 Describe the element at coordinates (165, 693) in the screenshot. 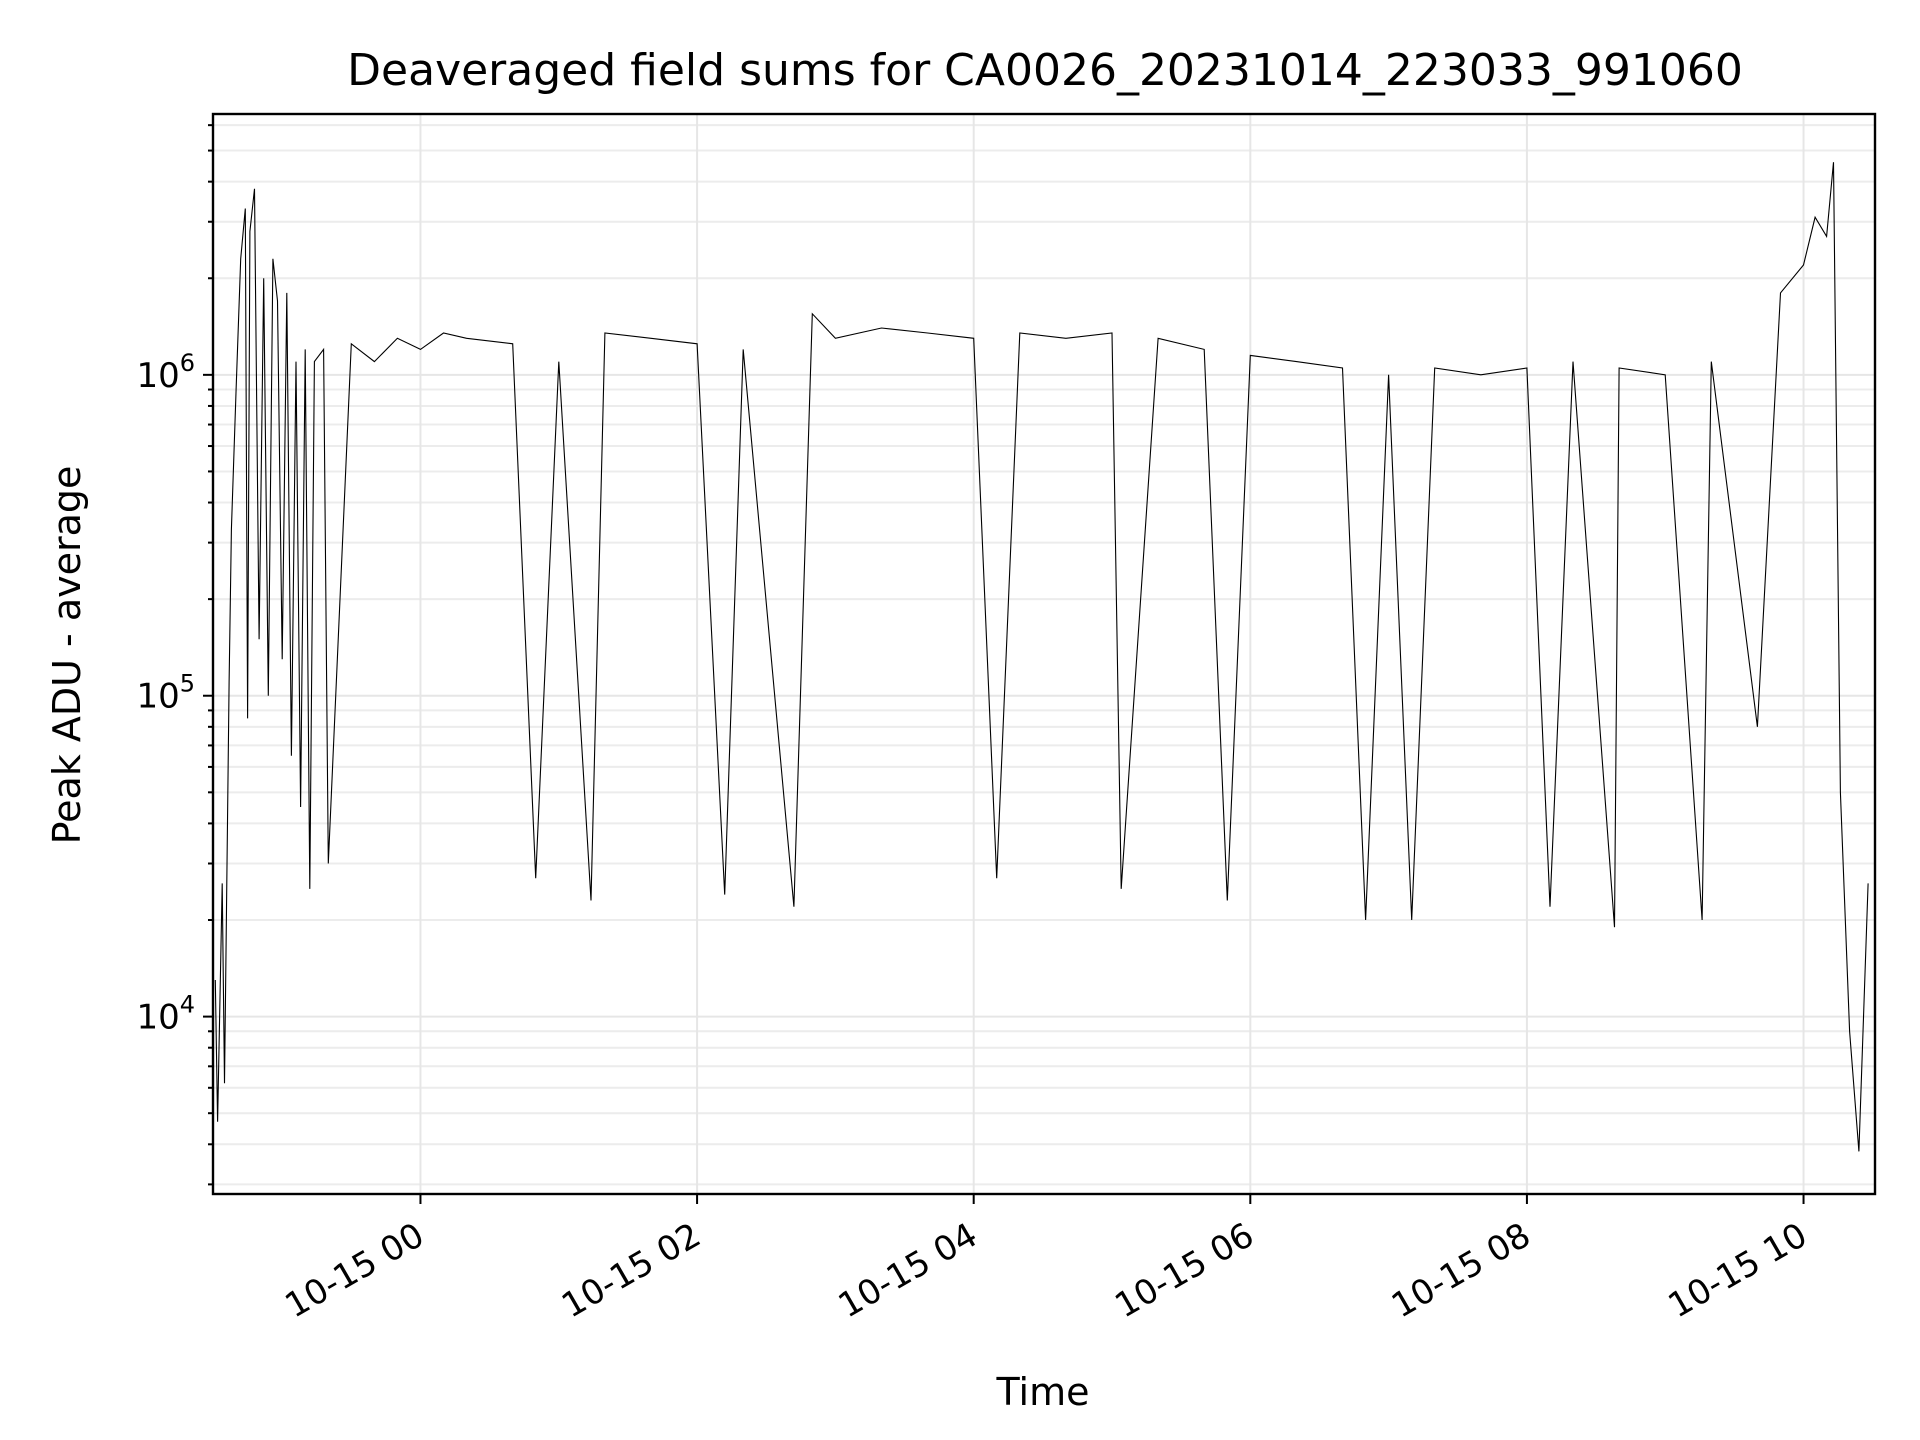

I see `y-tick-label: 10⁵` at that location.